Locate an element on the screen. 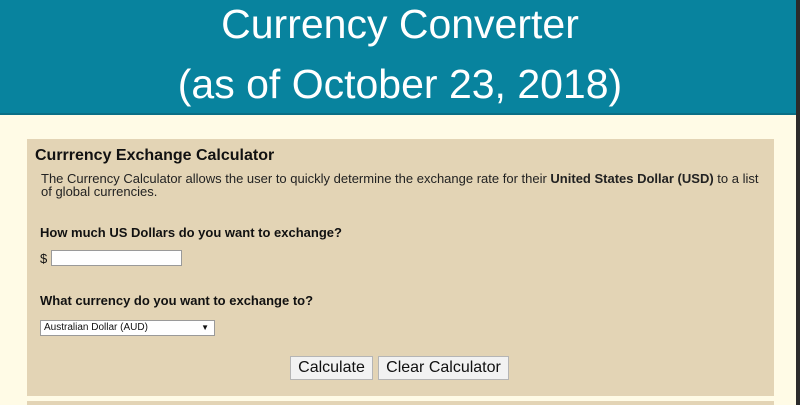  description-suffix: to a list of global currencies. is located at coordinates (400, 185).